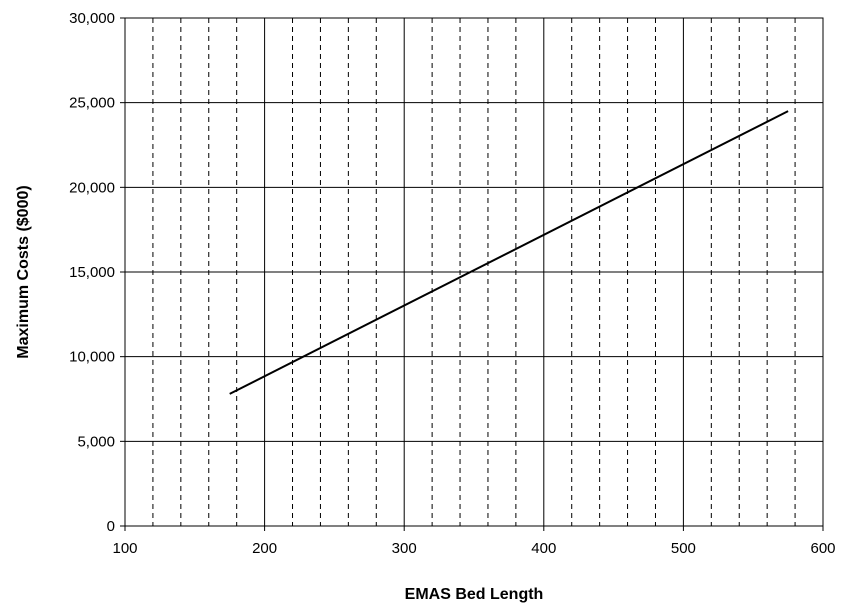 Image resolution: width=841 pixels, height=603 pixels. Describe the element at coordinates (96, 441) in the screenshot. I see `y-tick-label: 5,000` at that location.